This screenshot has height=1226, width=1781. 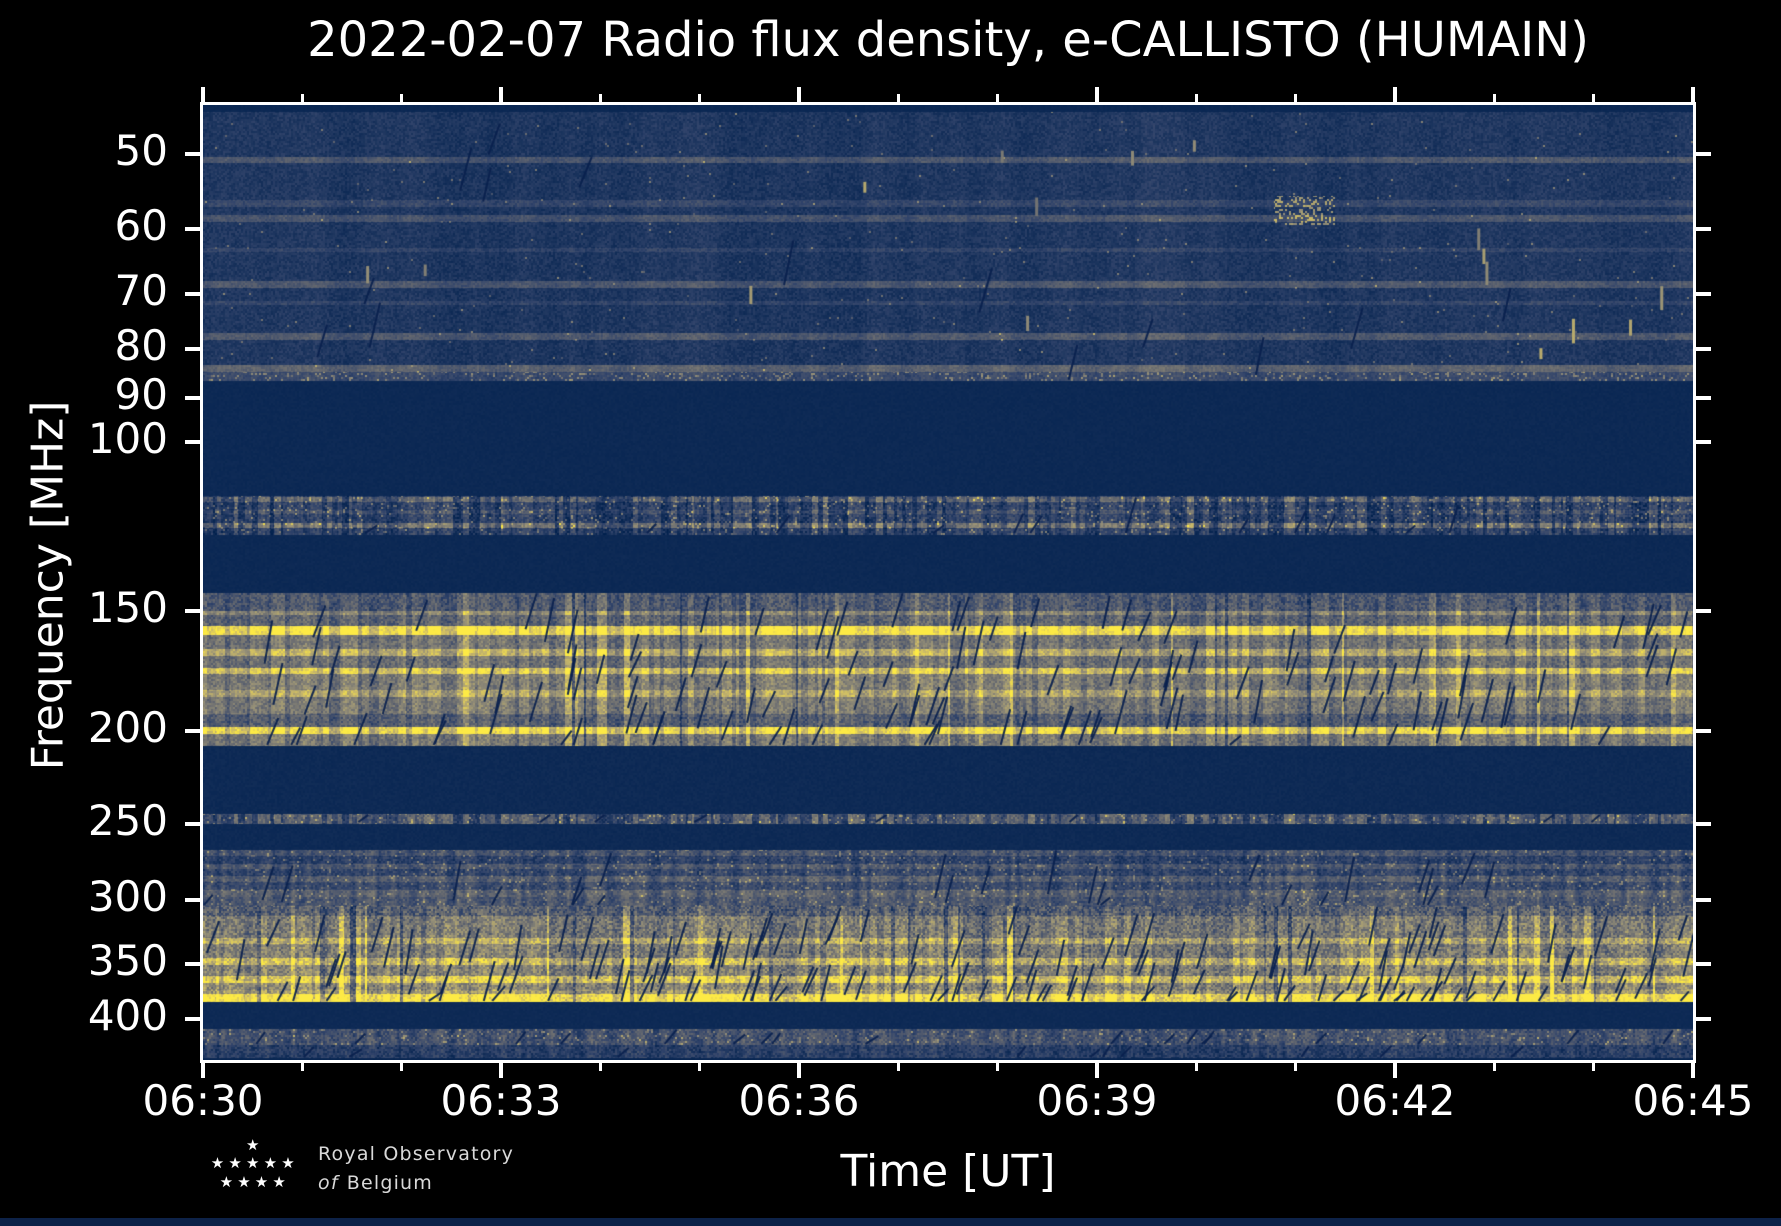 I want to click on y-tick-label: 50, so click(x=141, y=150).